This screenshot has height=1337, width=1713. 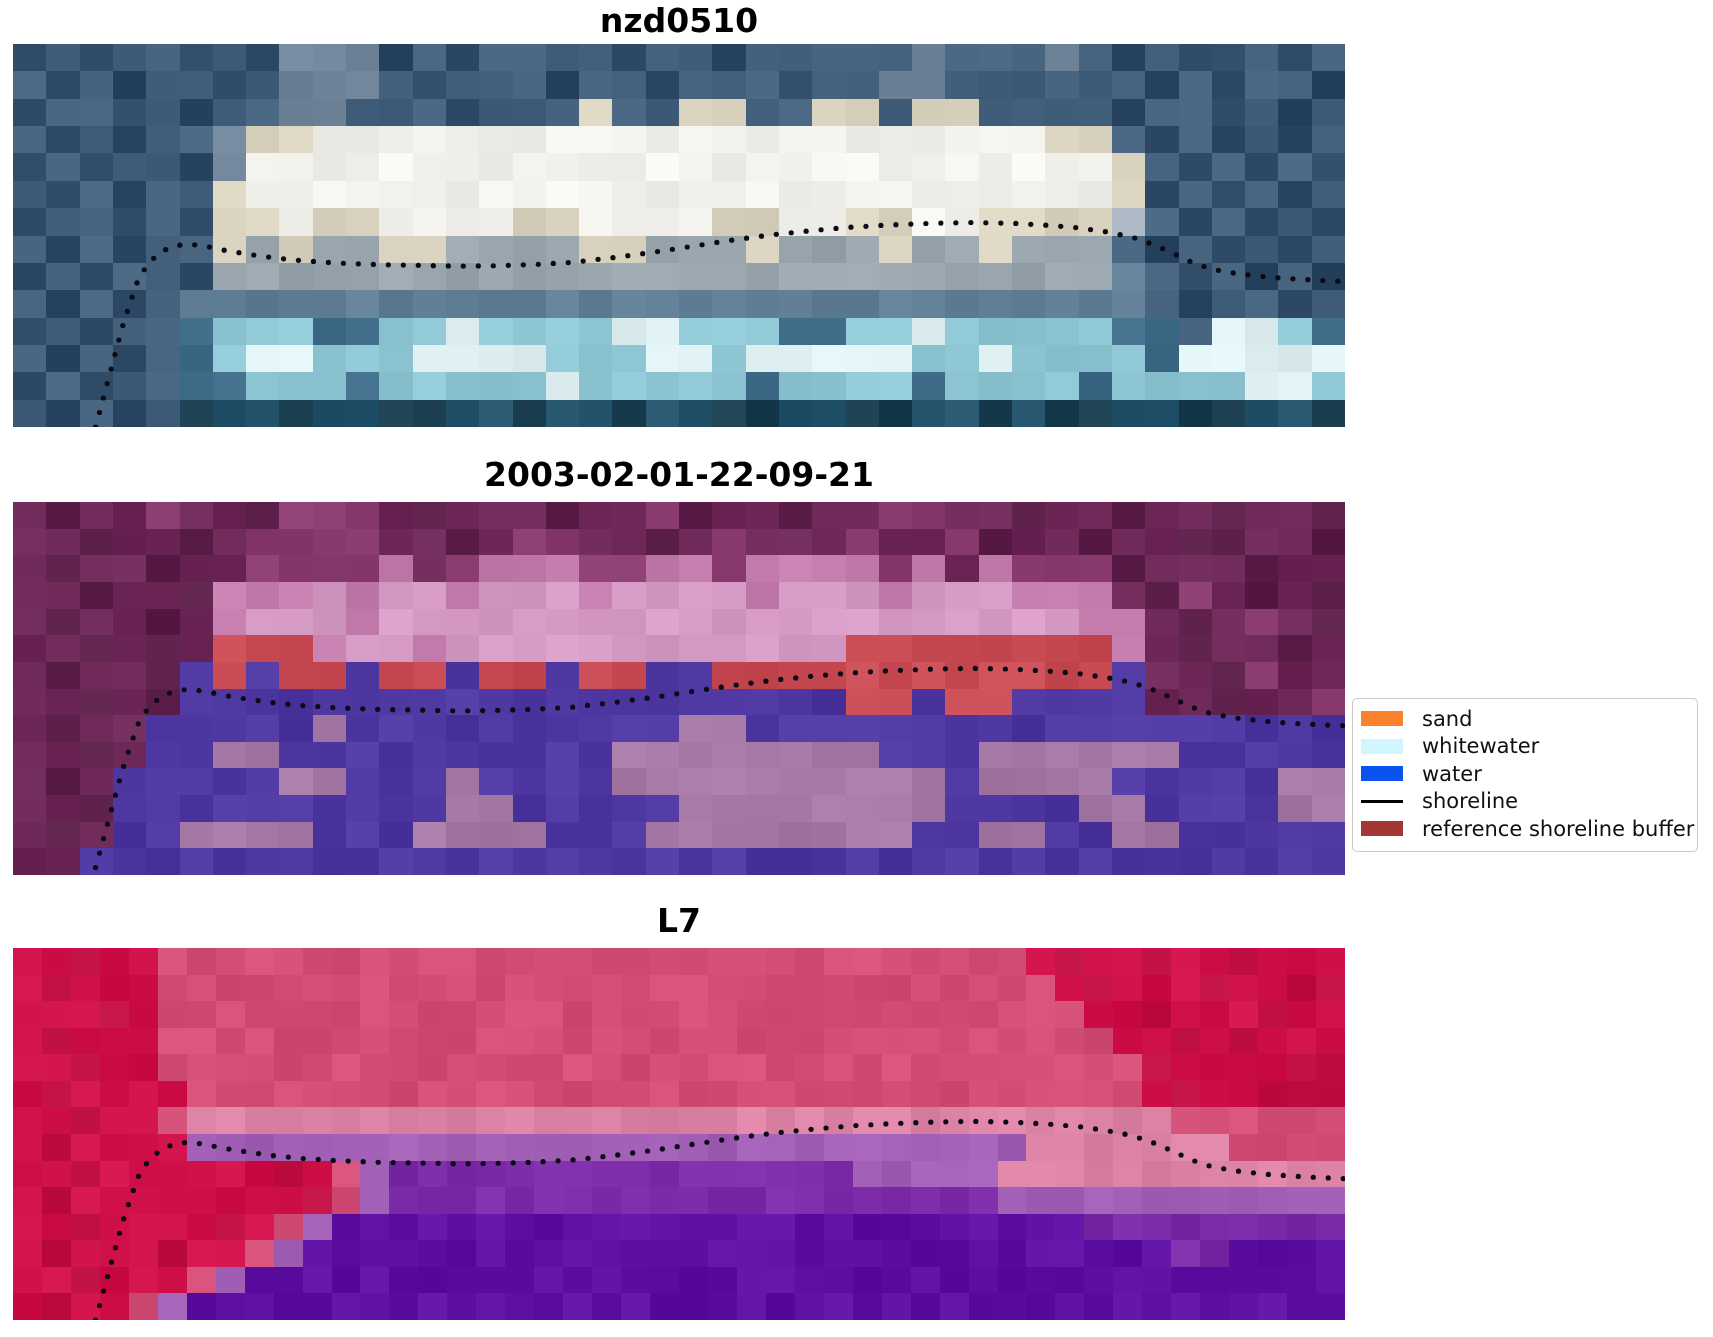 What do you see at coordinates (1382, 774) in the screenshot?
I see `water-swatch` at bounding box center [1382, 774].